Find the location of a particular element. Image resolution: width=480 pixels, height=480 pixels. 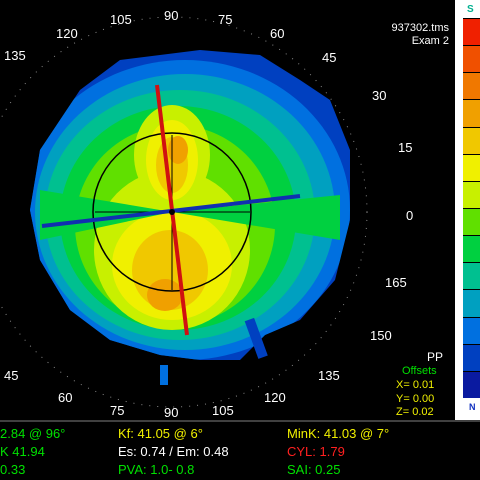

offset-y: Y= 0.00 is located at coordinates (415, 399).